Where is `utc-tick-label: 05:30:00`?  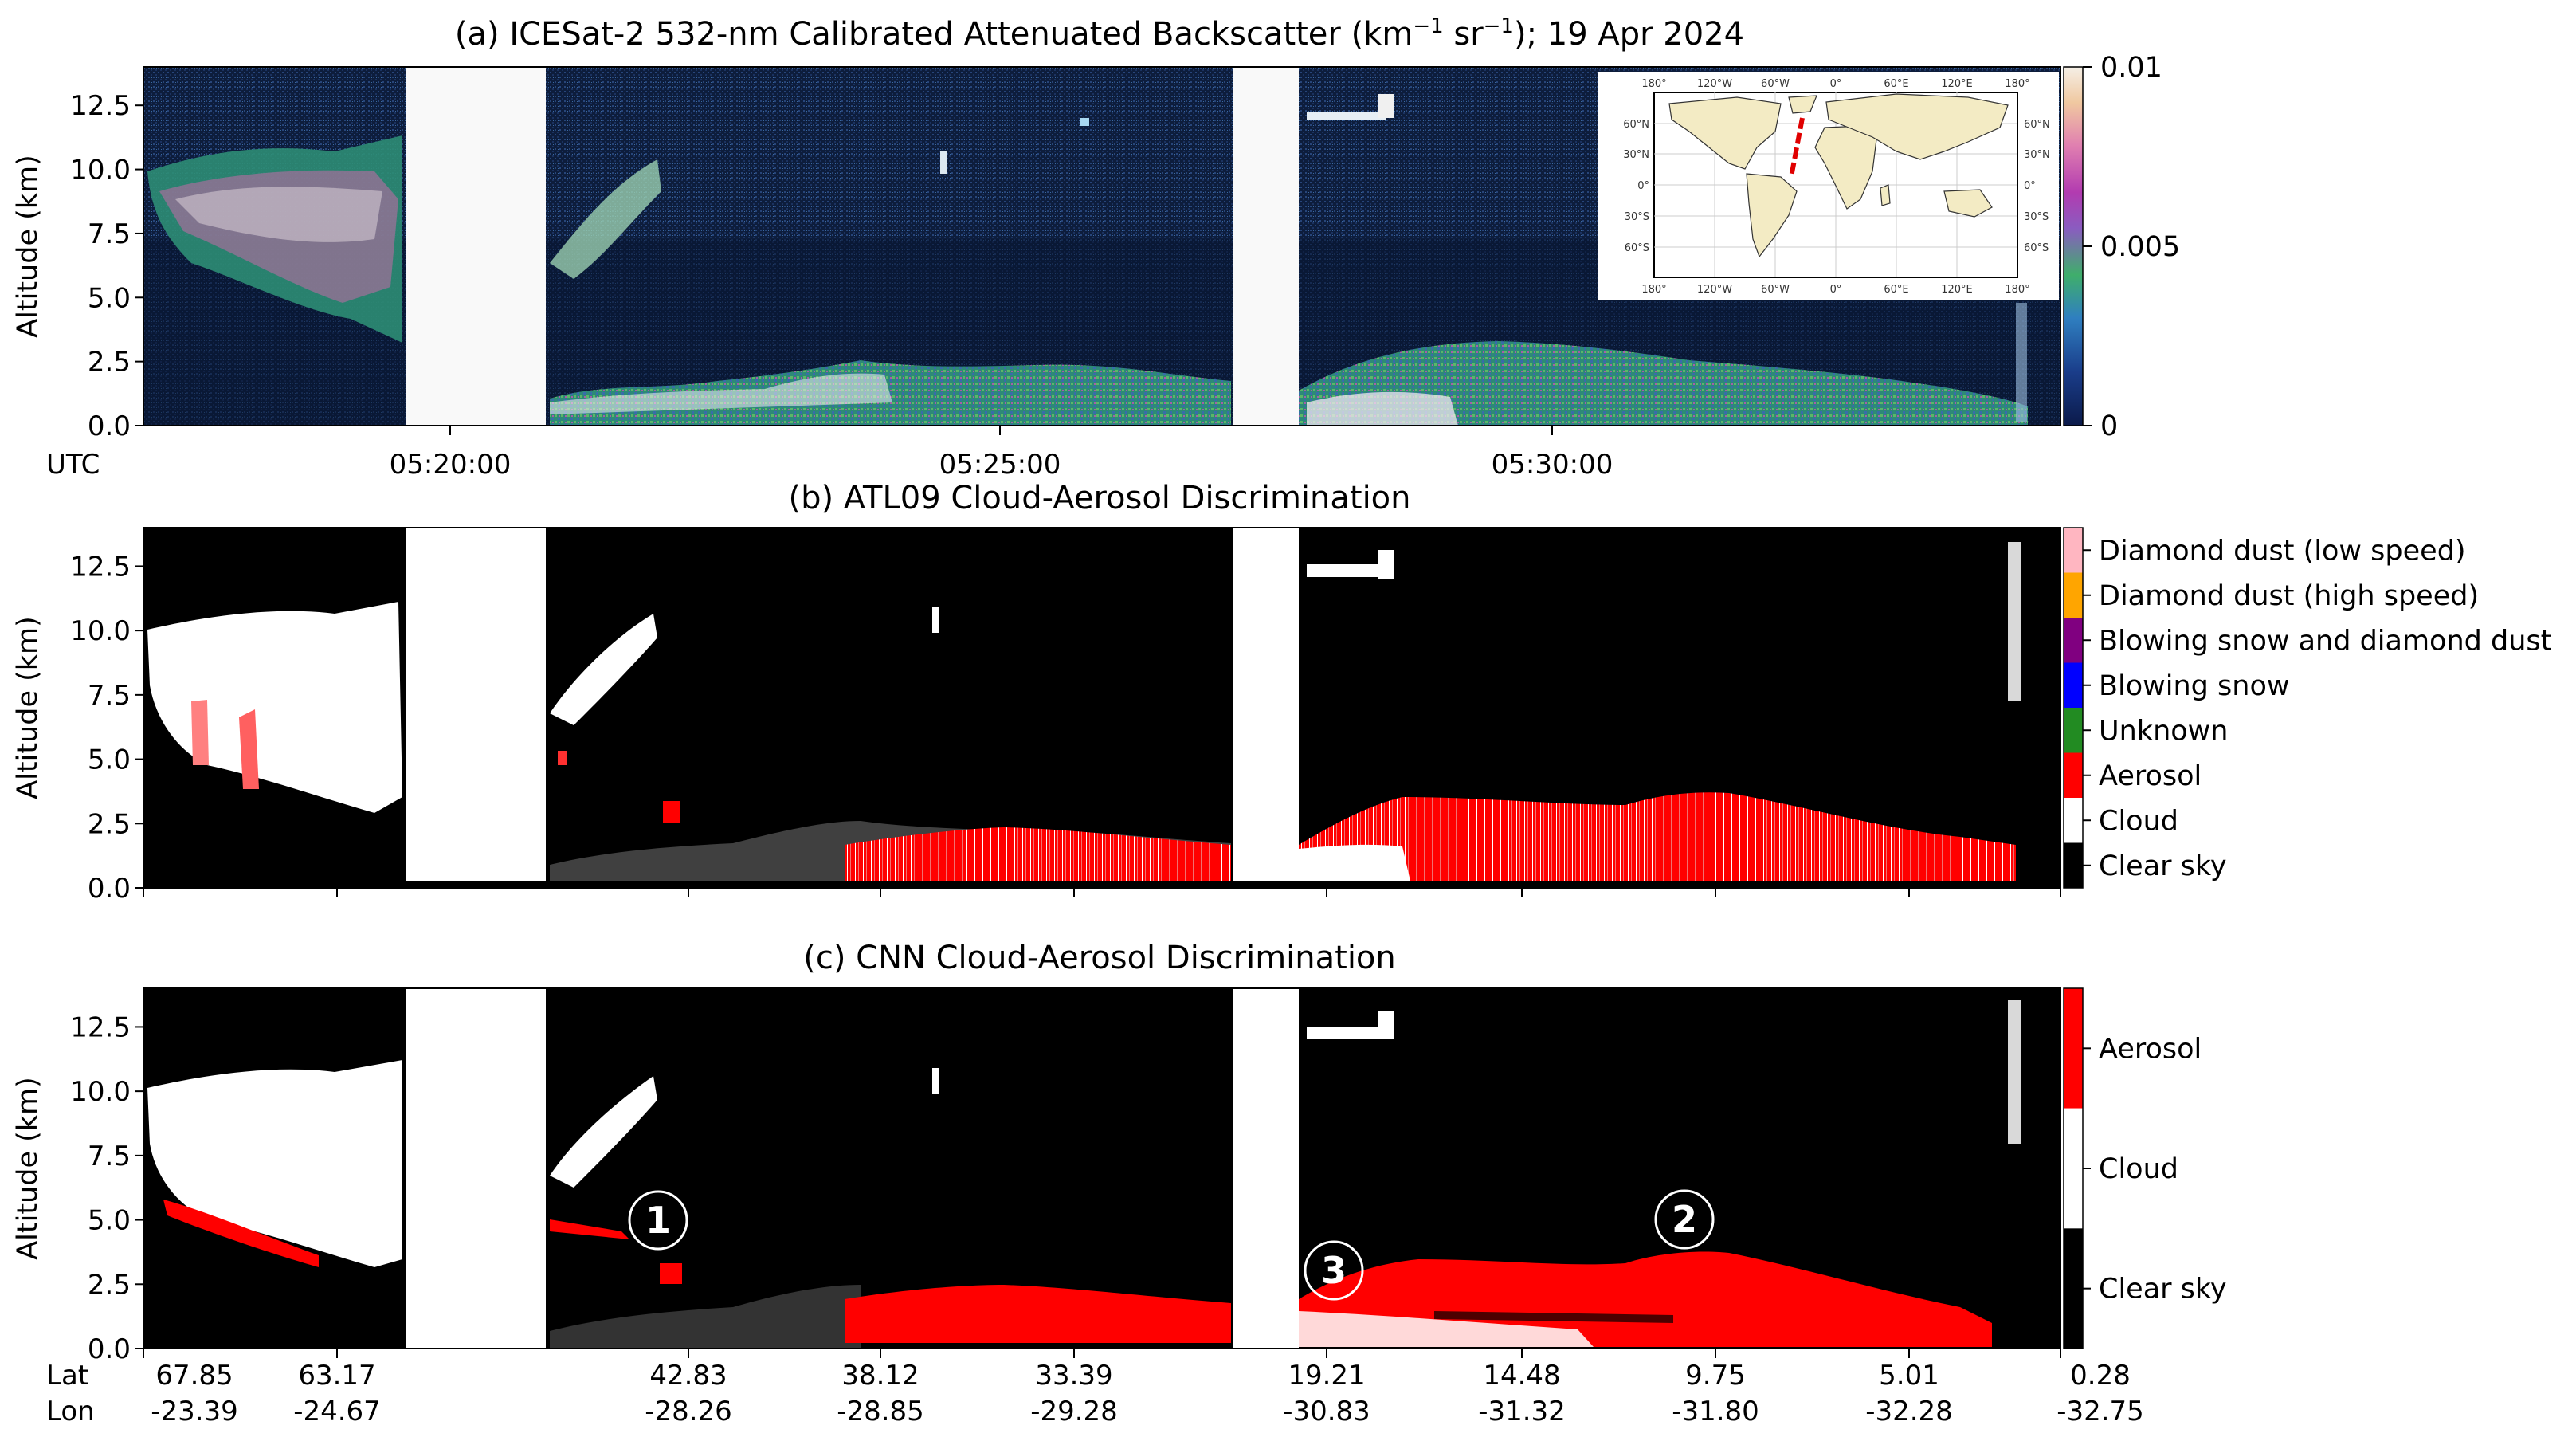
utc-tick-label: 05:30:00 is located at coordinates (1553, 465).